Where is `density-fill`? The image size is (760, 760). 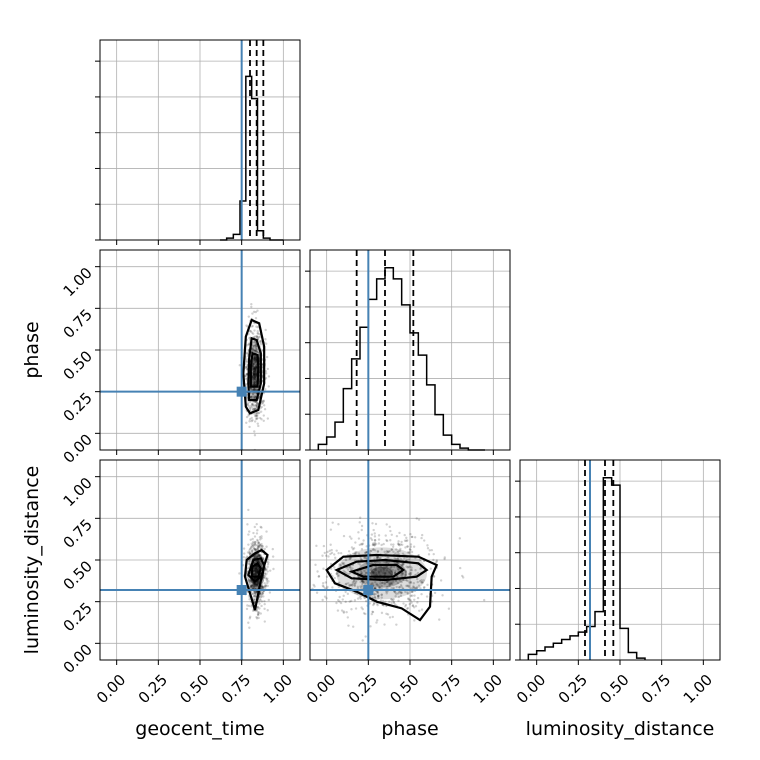
density-fill is located at coordinates (255, 373).